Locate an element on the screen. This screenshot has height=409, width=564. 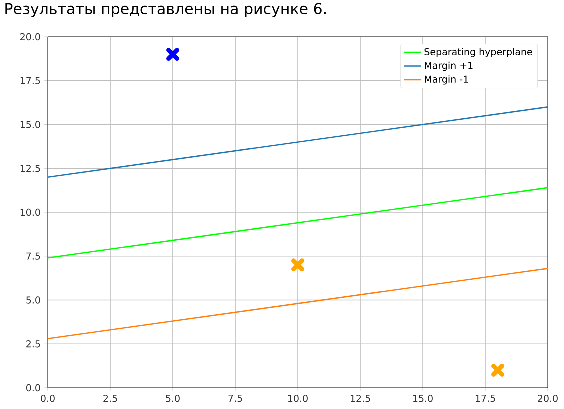
x-tick-label: 17.5 is located at coordinates (486, 398).